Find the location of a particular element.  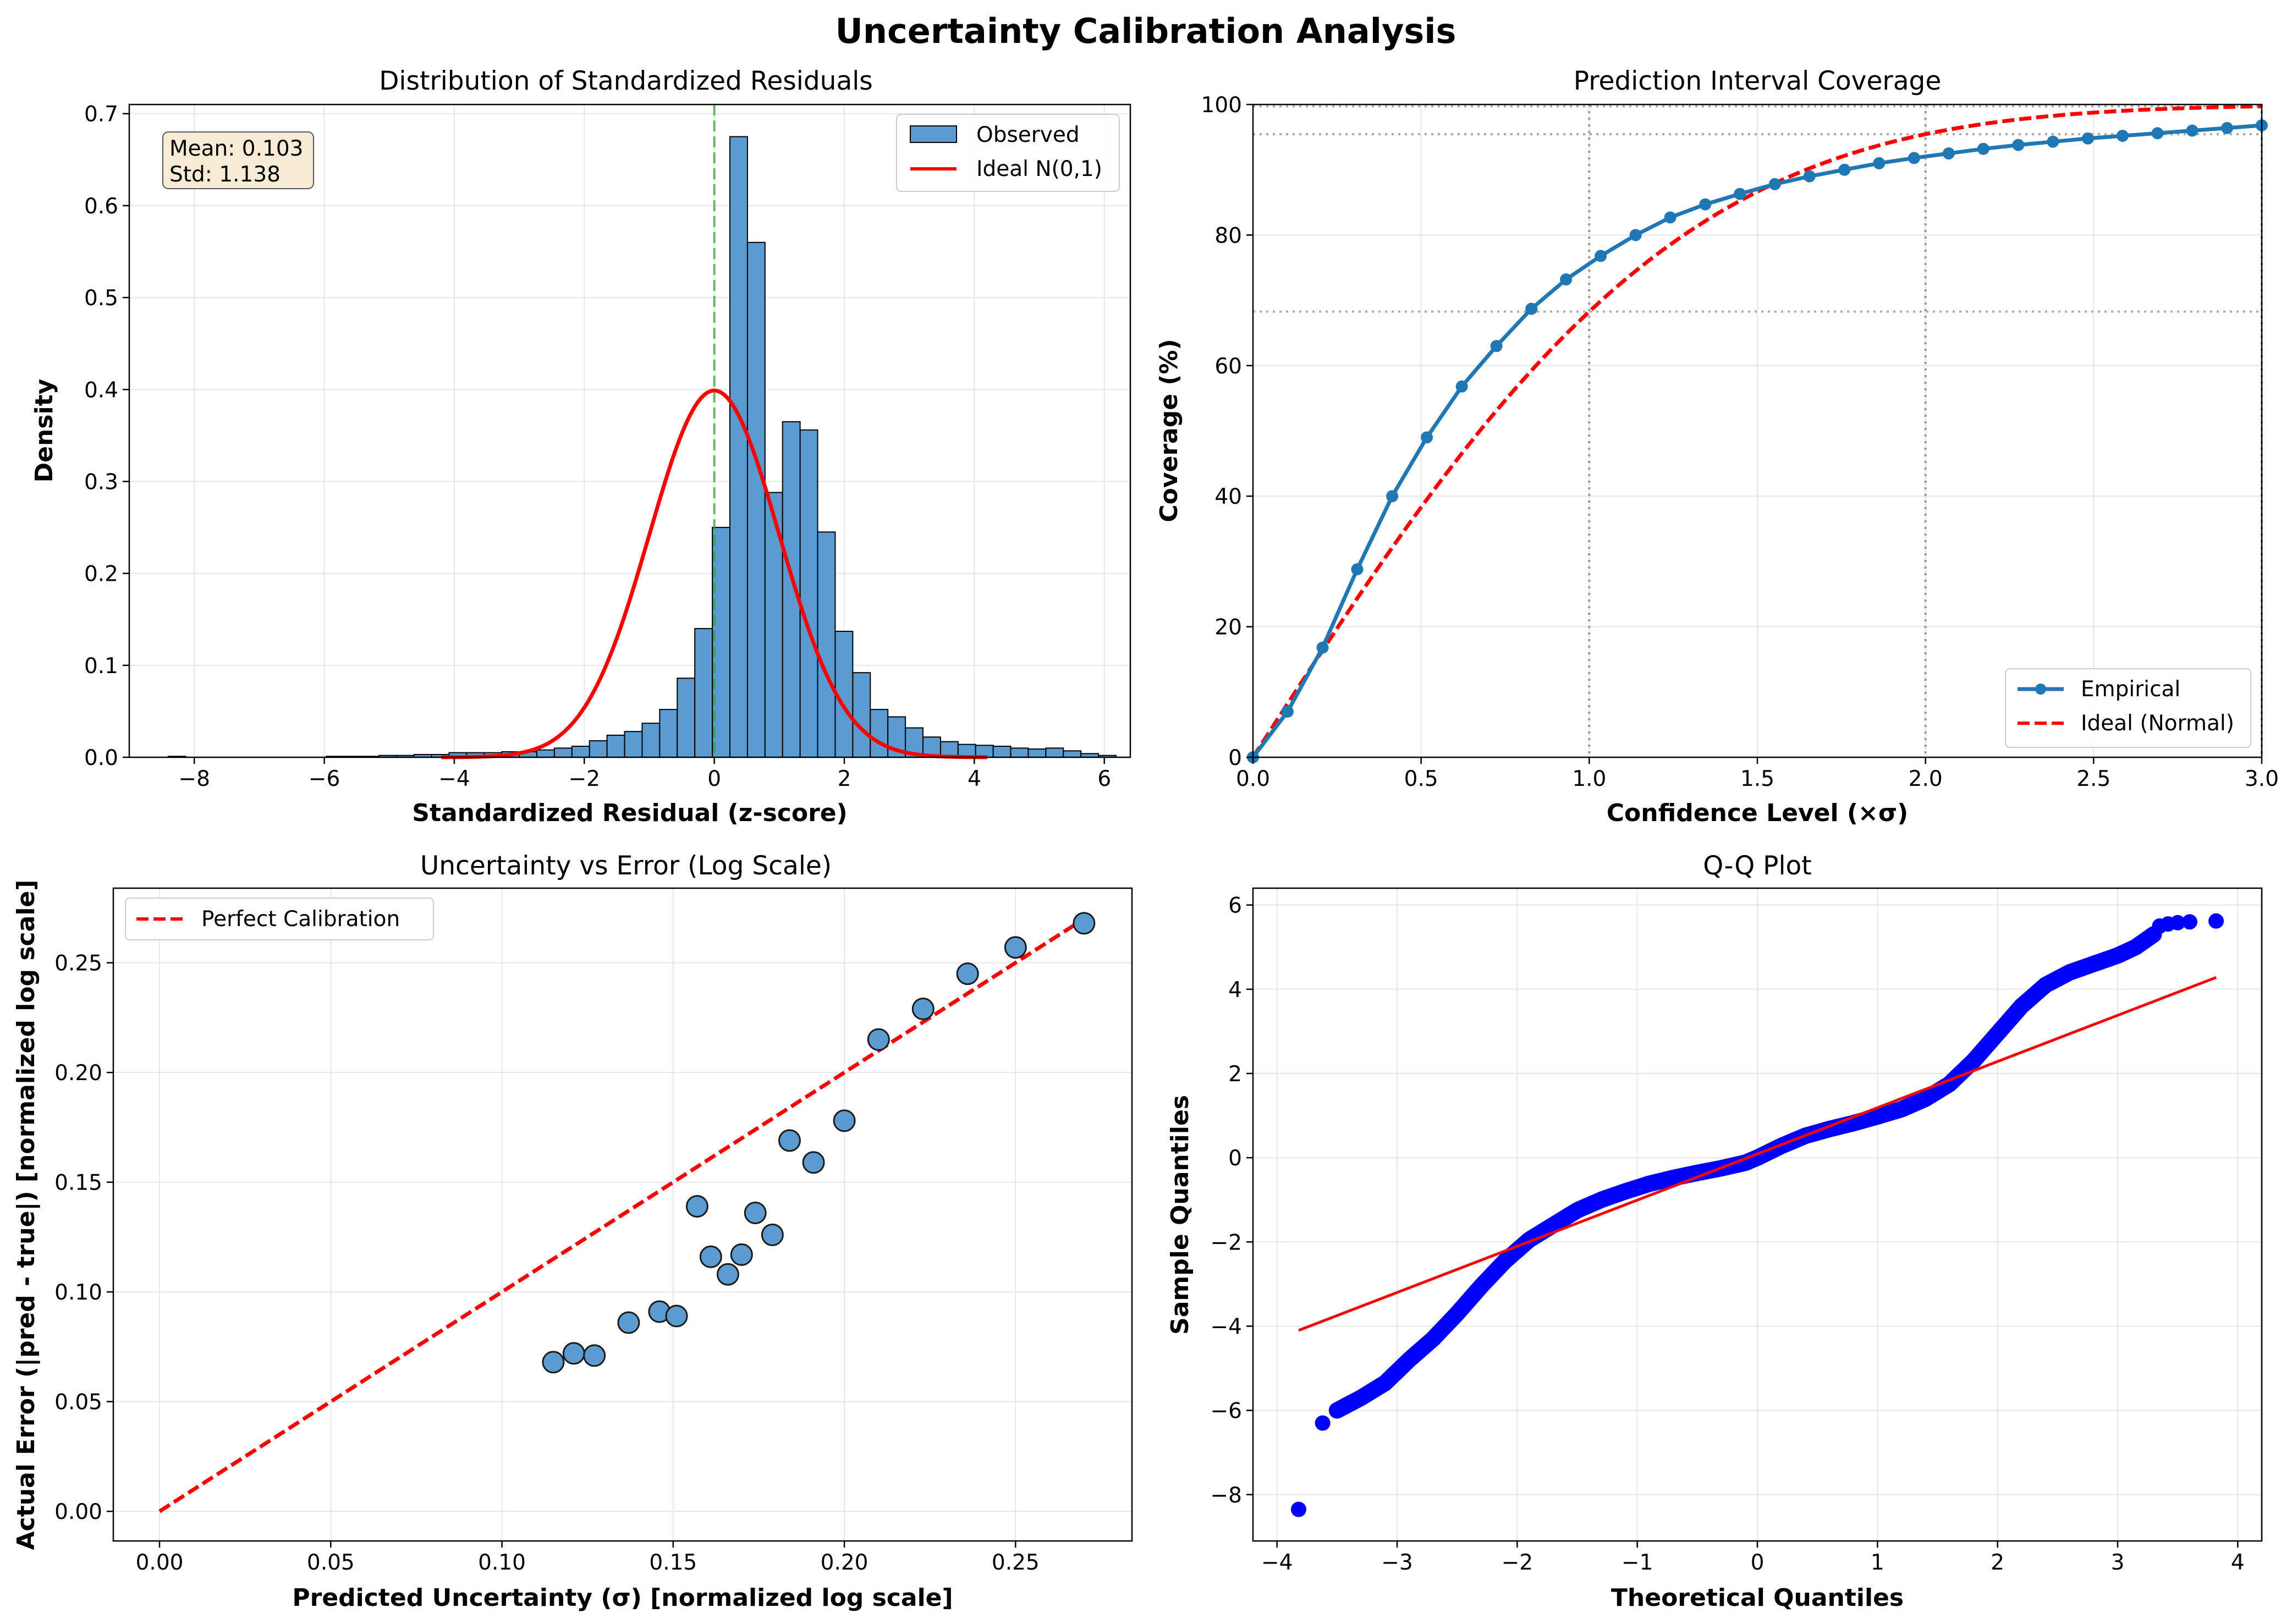

qq-ylabel: Sample Quantiles is located at coordinates (1180, 1215).